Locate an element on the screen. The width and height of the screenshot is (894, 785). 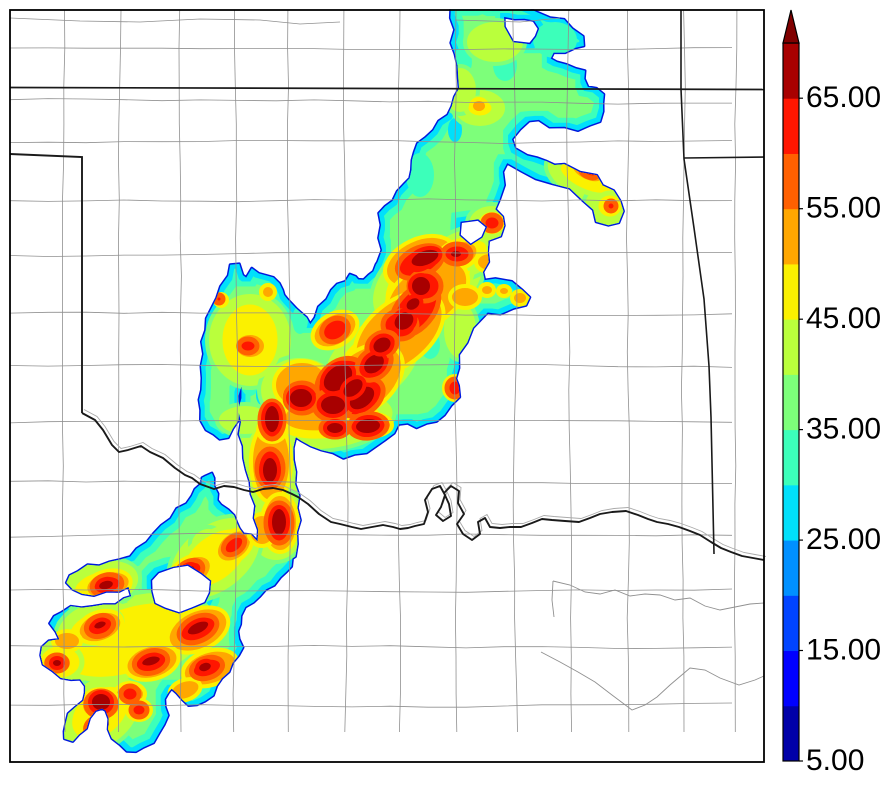
svg-text: 45.00 is located at coordinates (843, 318).